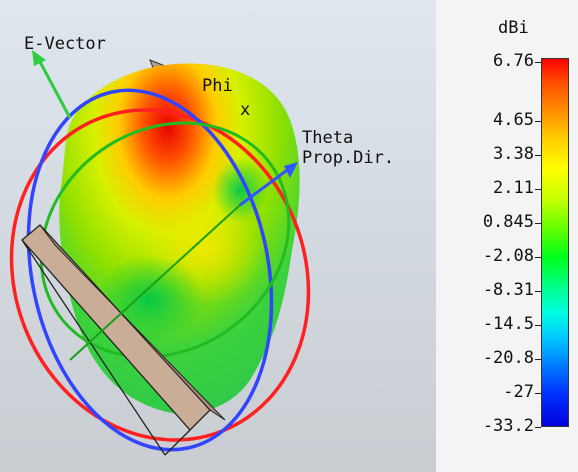  What do you see at coordinates (328, 138) in the screenshot?
I see `theta-label: Theta` at bounding box center [328, 138].